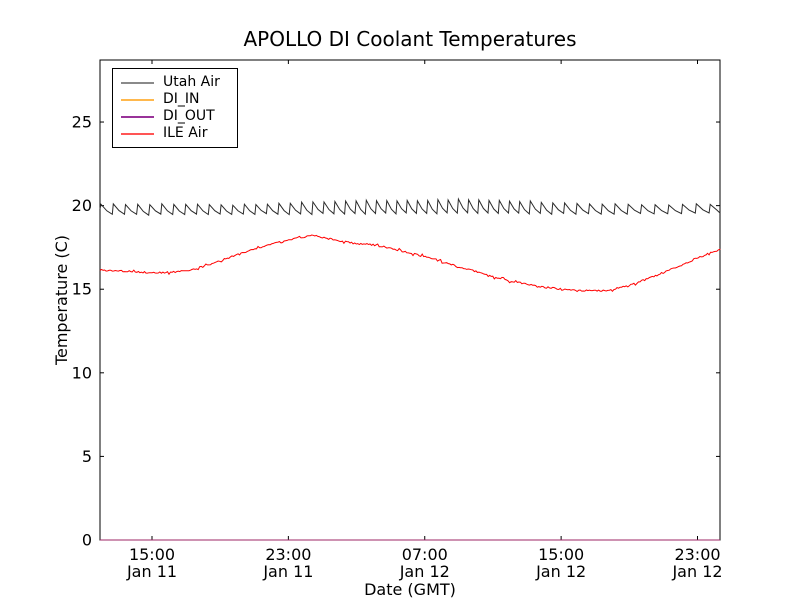 This screenshot has height=600, width=800. Describe the element at coordinates (191, 82) in the screenshot. I see `legend-label-utah-air: Utah Air` at that location.